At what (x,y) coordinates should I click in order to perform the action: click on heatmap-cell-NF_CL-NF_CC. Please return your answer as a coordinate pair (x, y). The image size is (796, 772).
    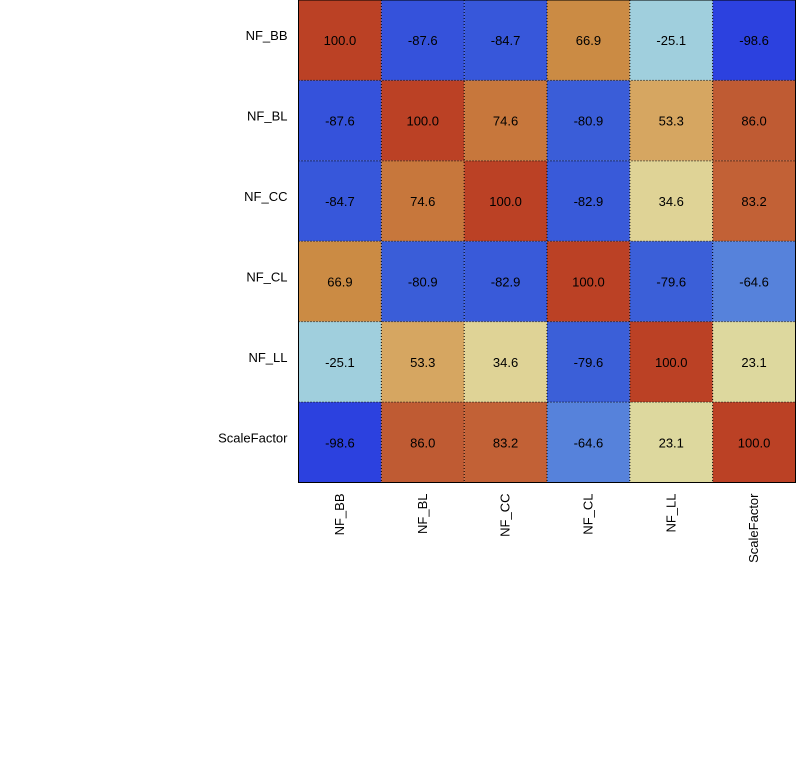
    Looking at the image, I should click on (505, 281).